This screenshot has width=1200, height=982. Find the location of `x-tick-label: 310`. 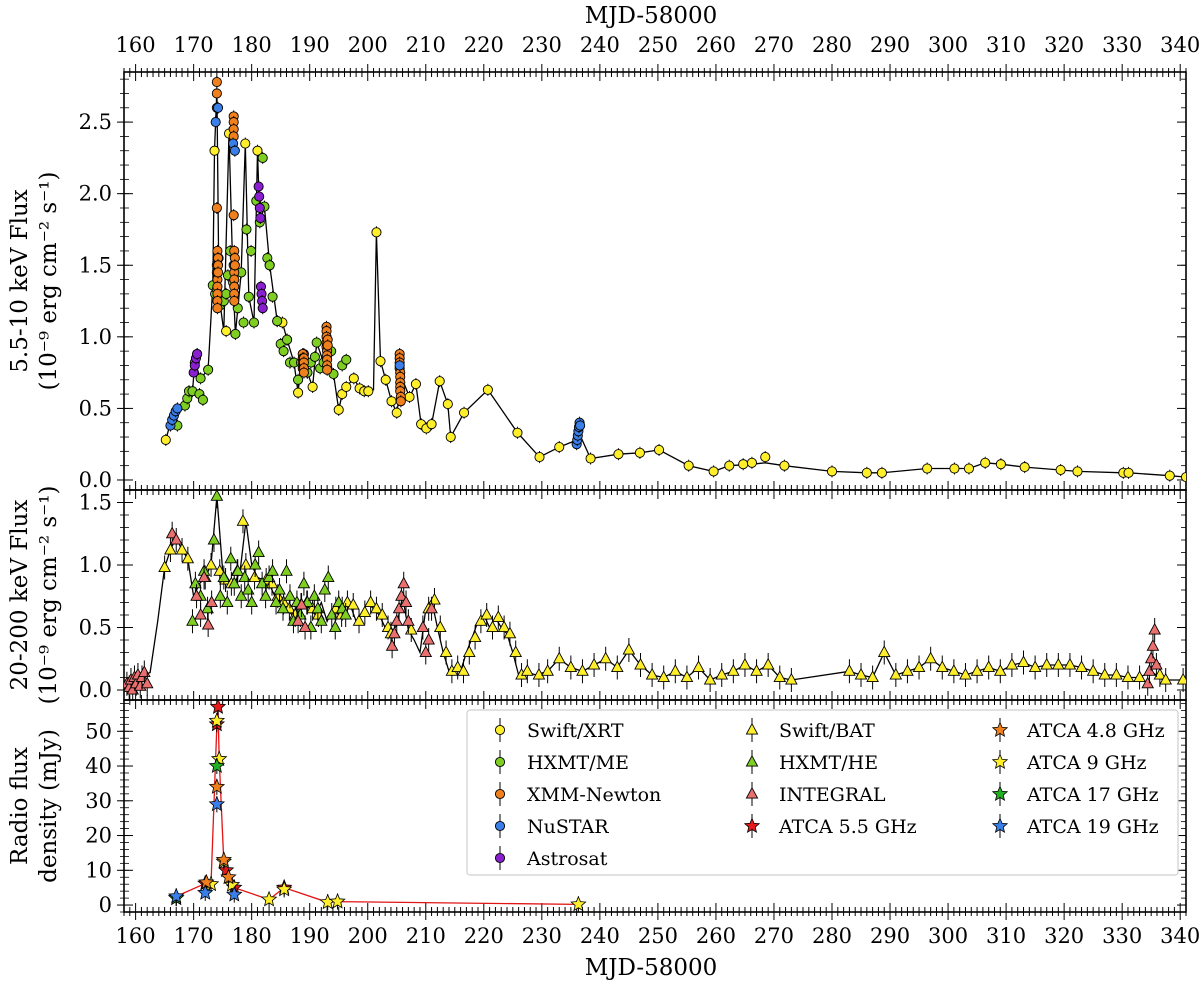

x-tick-label: 310 is located at coordinates (1006, 45).